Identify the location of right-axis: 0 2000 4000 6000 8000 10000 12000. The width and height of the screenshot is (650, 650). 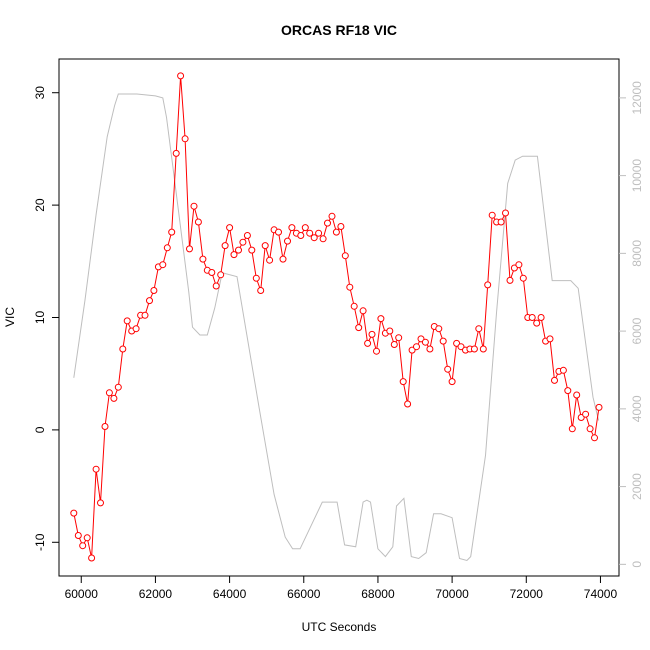
(631, 324).